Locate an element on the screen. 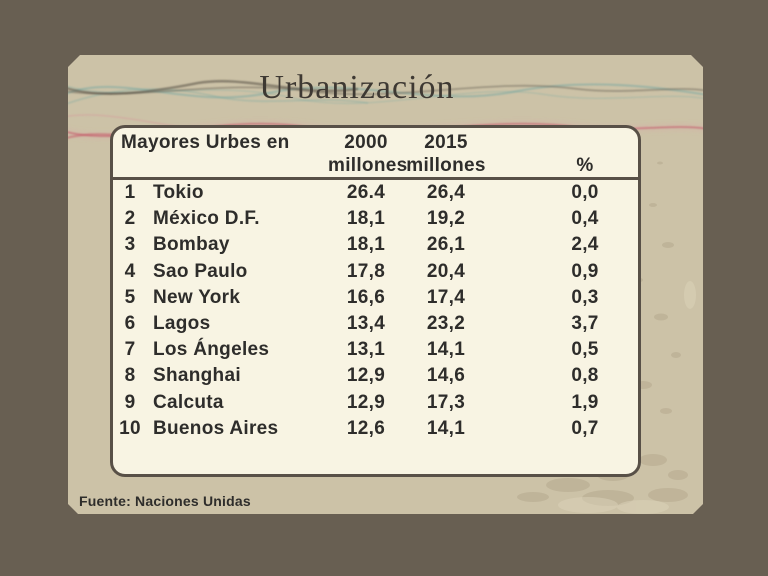  row-rank: 5 is located at coordinates (130, 297).